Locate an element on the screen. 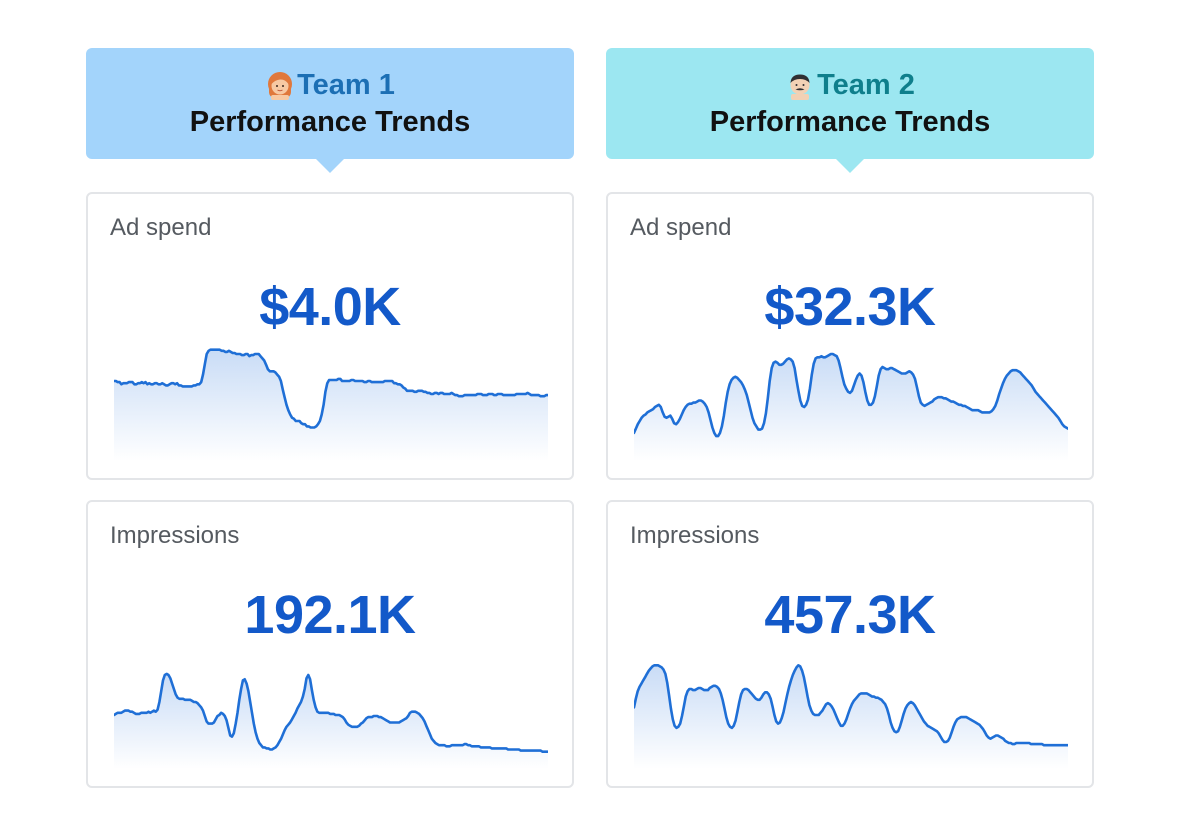 The height and width of the screenshot is (840, 1180). team-2-name: Team 2 is located at coordinates (866, 85).